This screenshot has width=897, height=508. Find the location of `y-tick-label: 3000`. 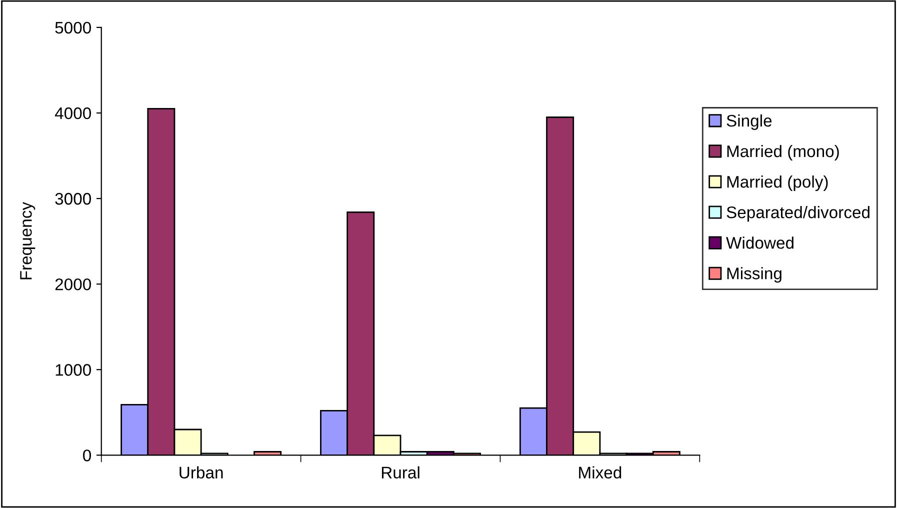

y-tick-label: 3000 is located at coordinates (73, 198).